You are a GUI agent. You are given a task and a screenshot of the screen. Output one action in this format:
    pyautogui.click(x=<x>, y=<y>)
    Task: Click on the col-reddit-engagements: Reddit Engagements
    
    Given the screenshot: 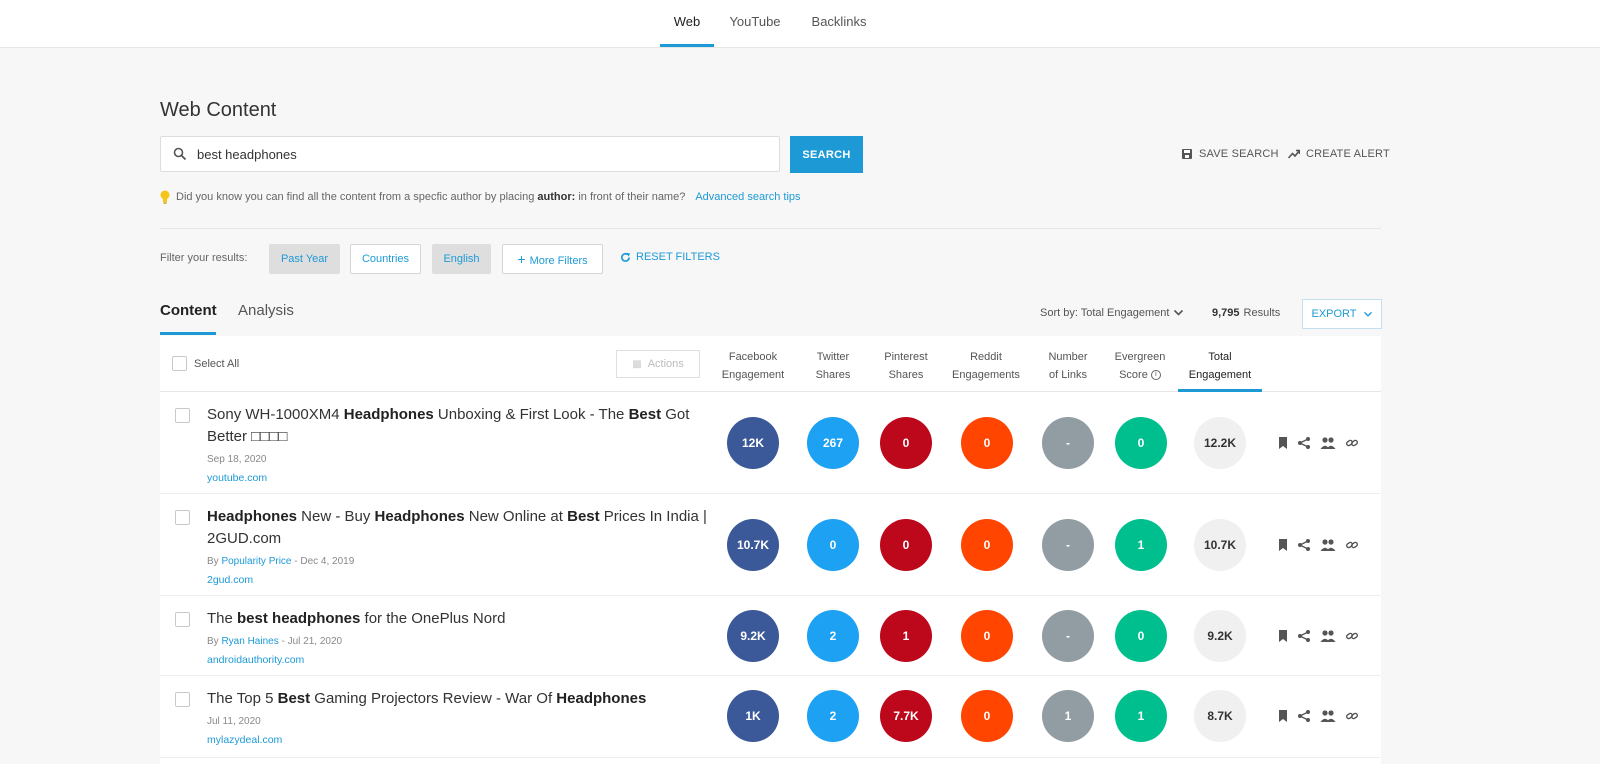 What is the action you would take?
    pyautogui.click(x=986, y=366)
    